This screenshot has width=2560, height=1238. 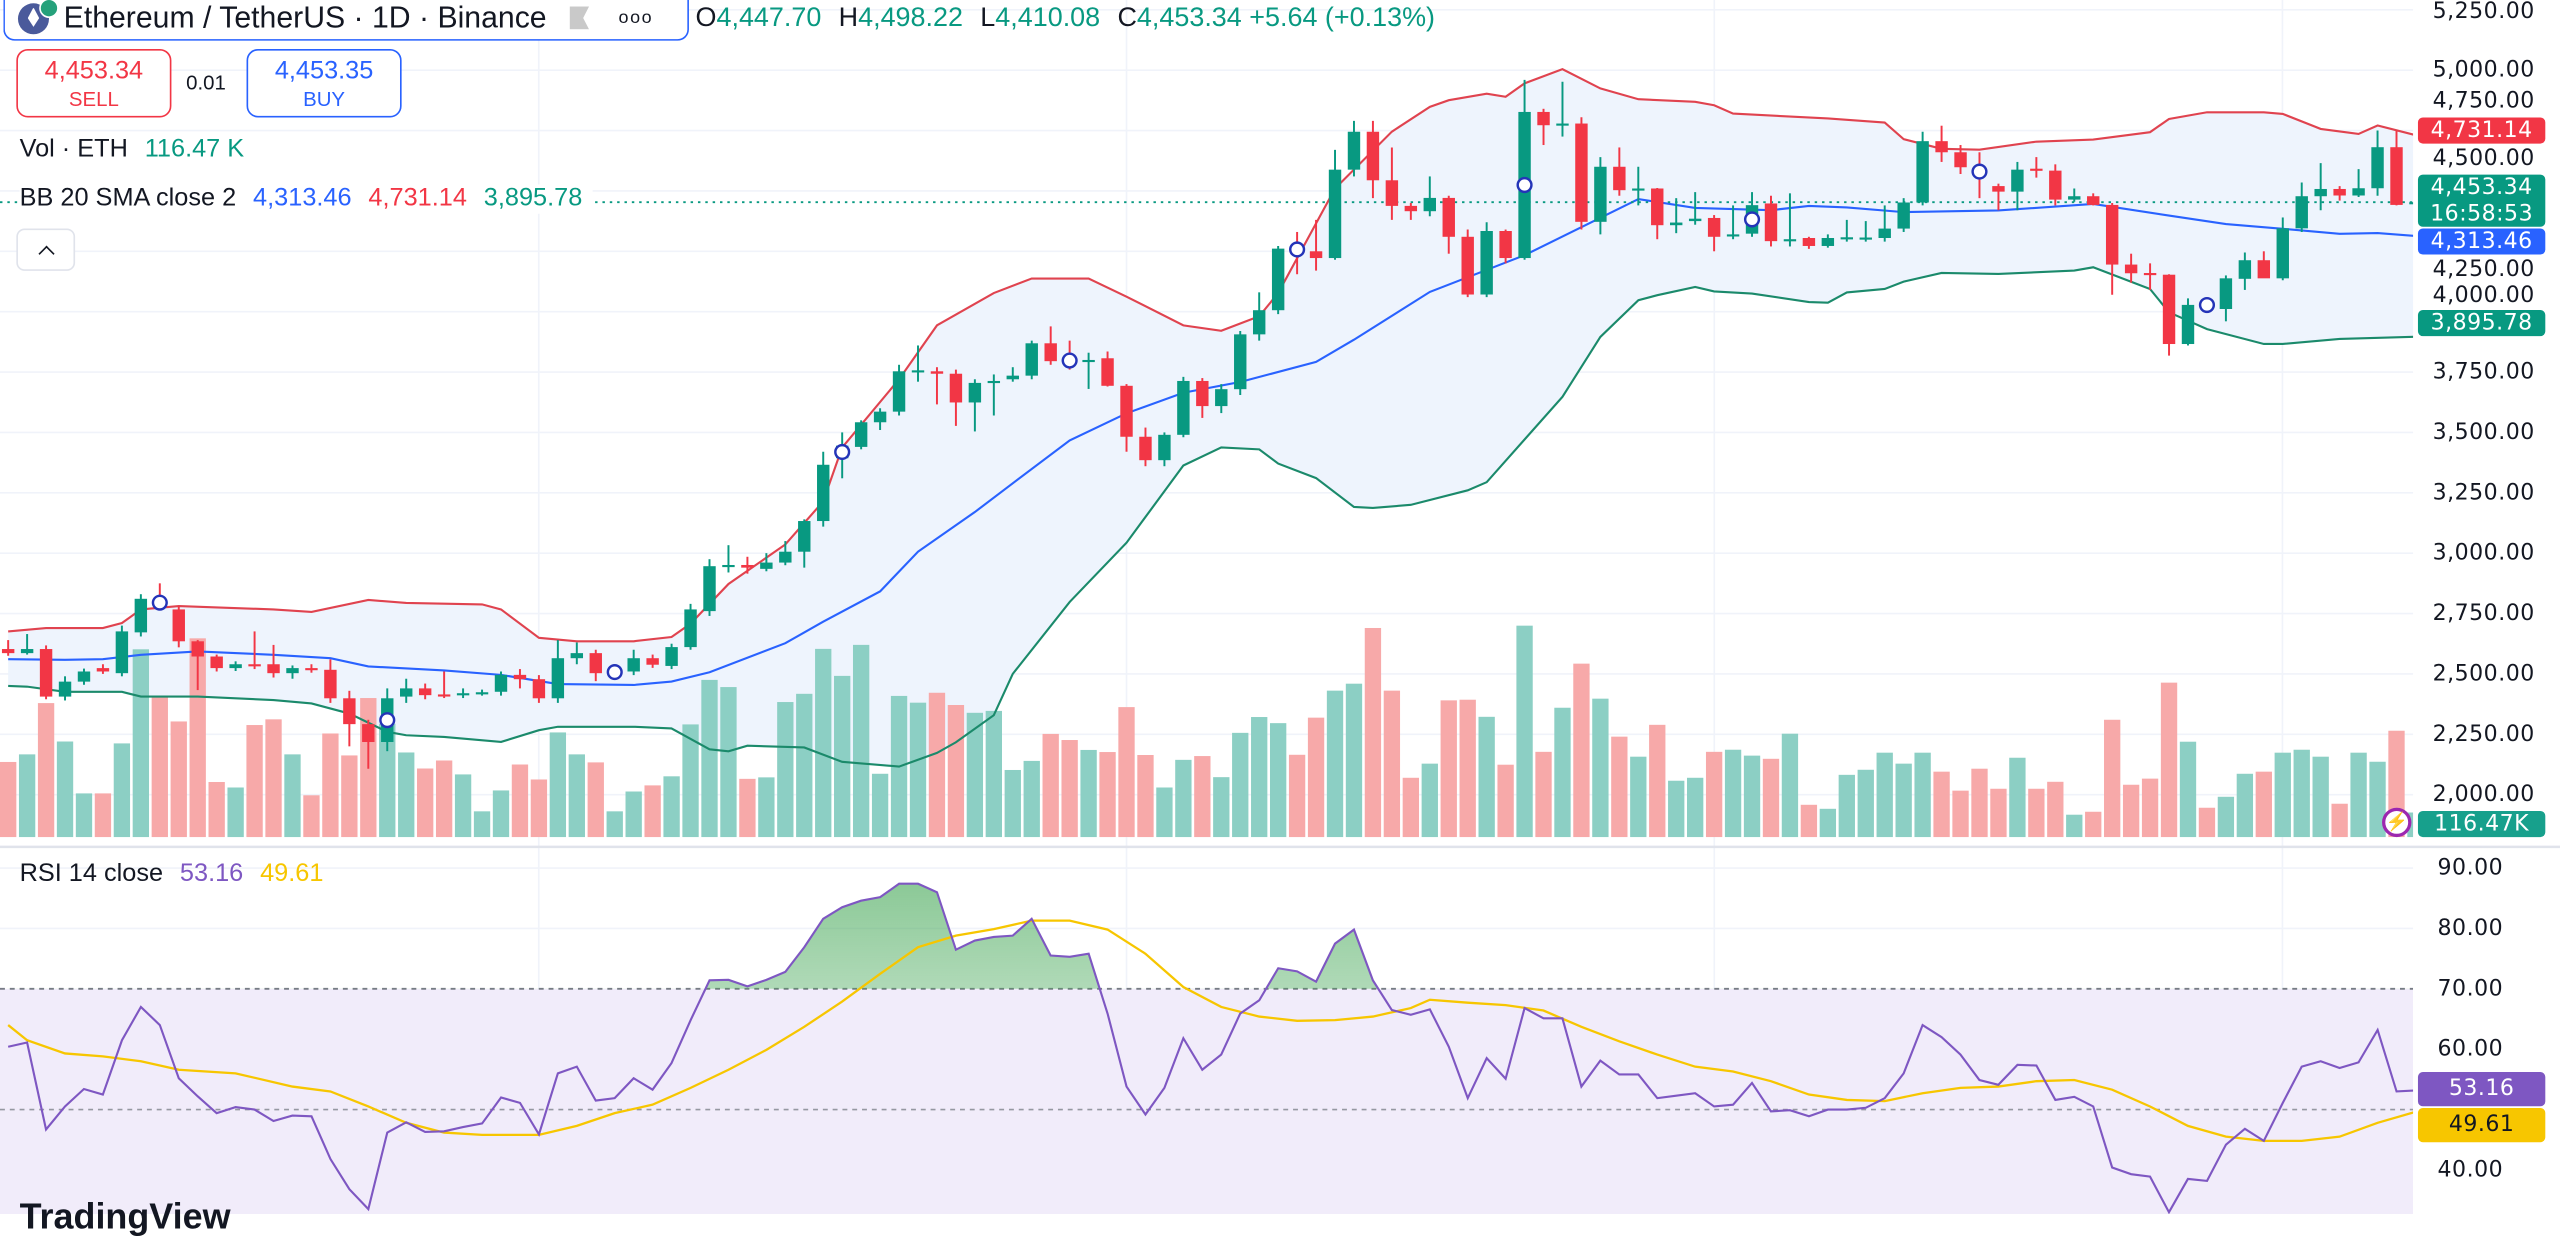 What do you see at coordinates (2483, 371) in the screenshot?
I see `price-axis-label: 3,750.00` at bounding box center [2483, 371].